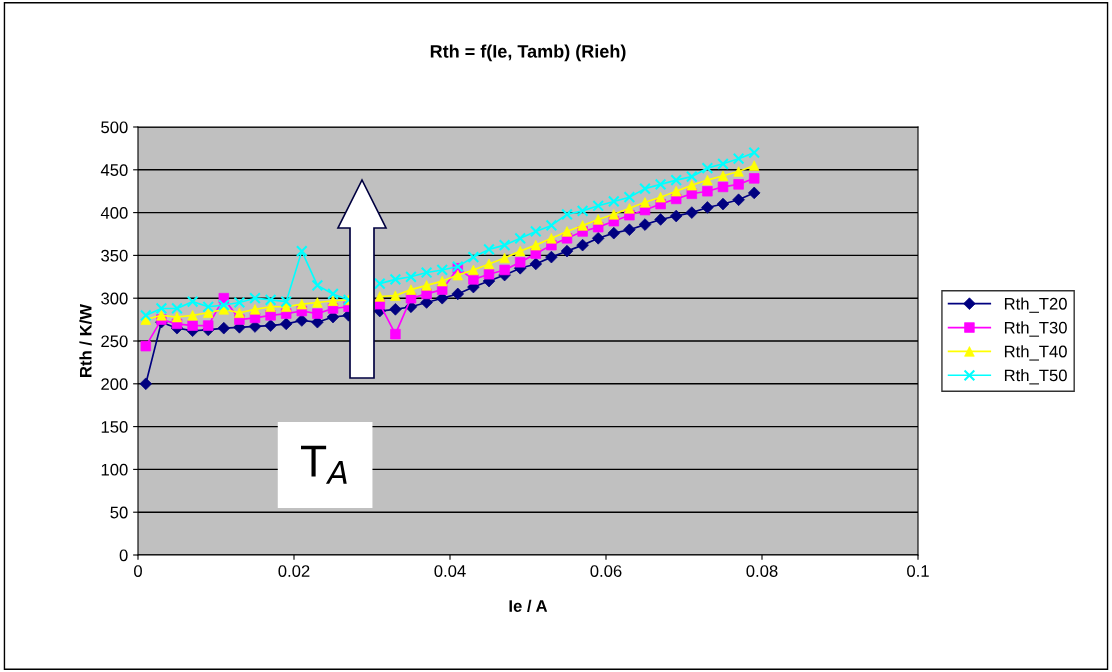 The height and width of the screenshot is (672, 1112). Describe the element at coordinates (1035, 353) in the screenshot. I see `legend-label: Rth_T40` at that location.